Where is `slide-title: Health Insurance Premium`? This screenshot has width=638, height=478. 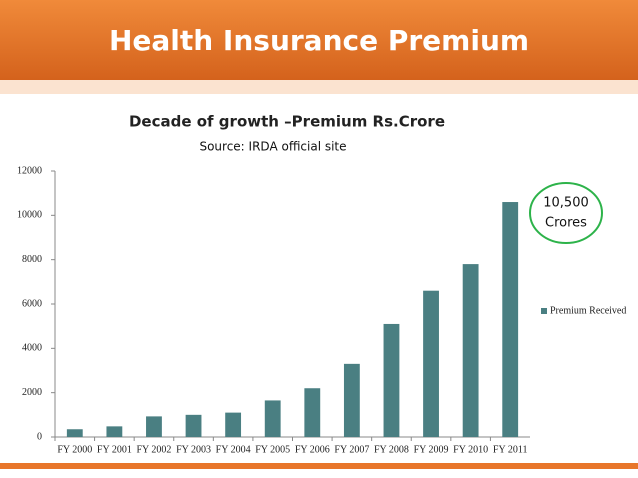 slide-title: Health Insurance Premium is located at coordinates (319, 40).